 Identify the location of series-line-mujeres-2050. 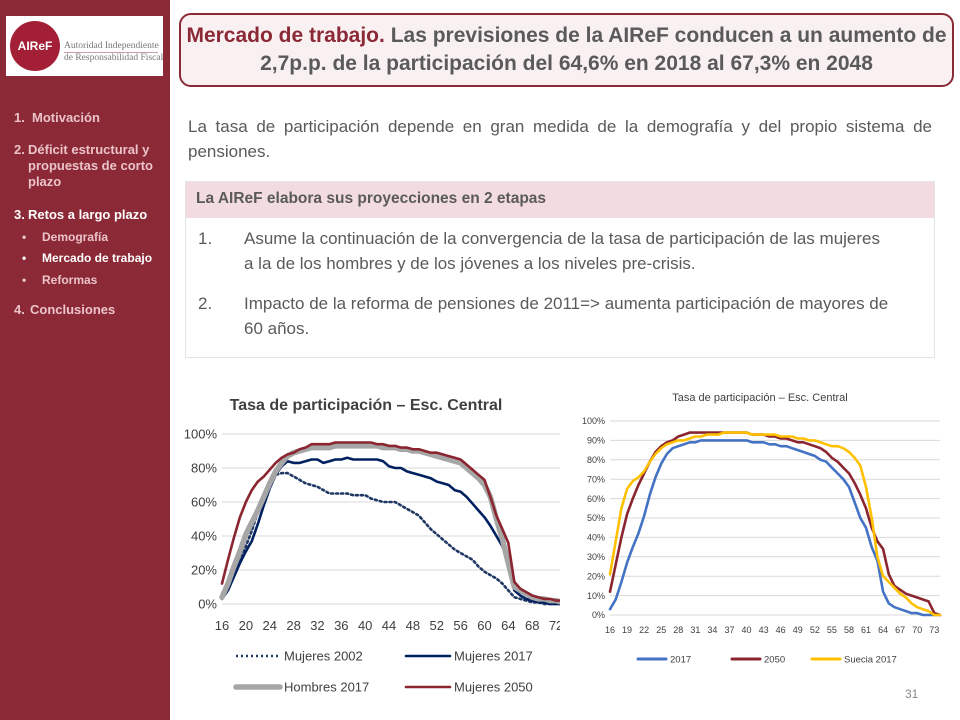
(390, 521).